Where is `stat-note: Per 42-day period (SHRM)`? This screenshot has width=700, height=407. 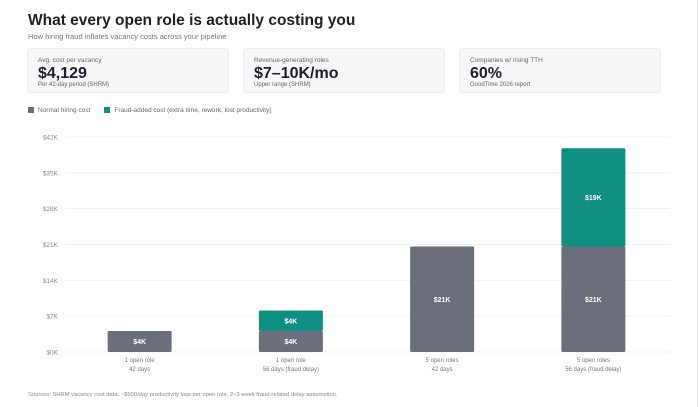
stat-note: Per 42-day period (SHRM) is located at coordinates (74, 85).